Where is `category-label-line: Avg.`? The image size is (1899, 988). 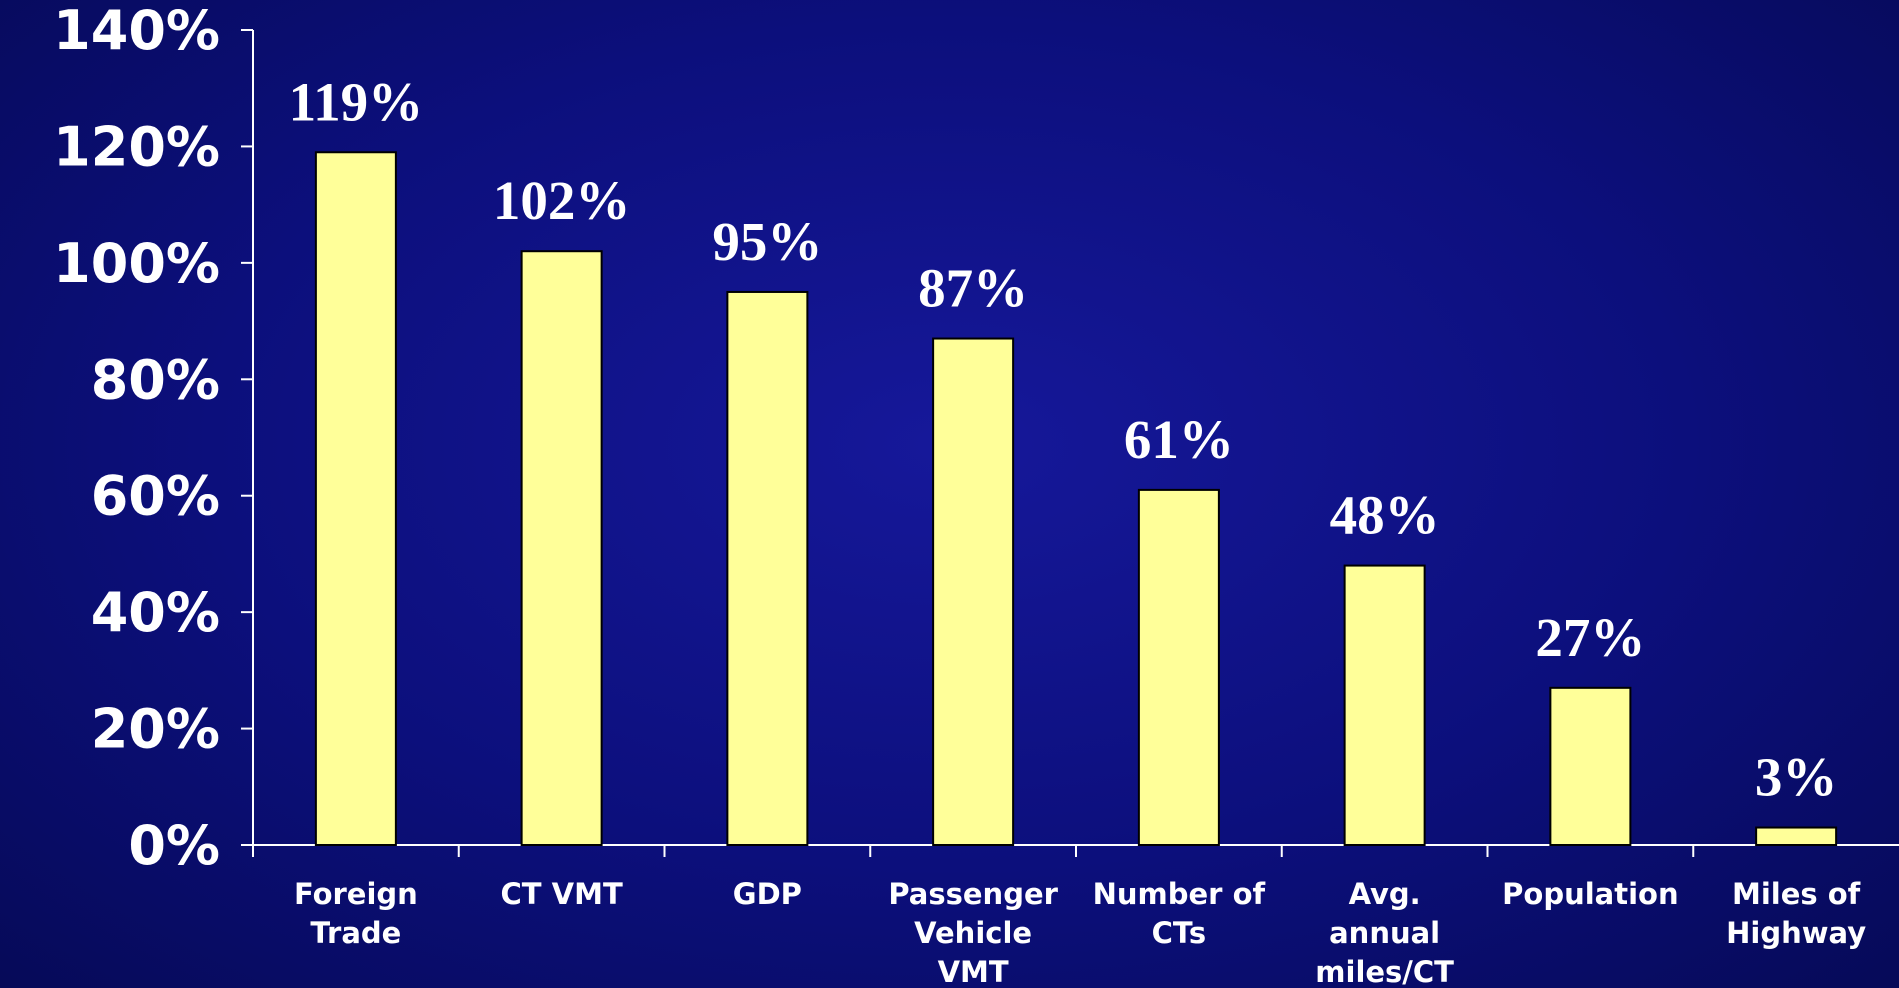
category-label-line: Avg. is located at coordinates (1385, 894).